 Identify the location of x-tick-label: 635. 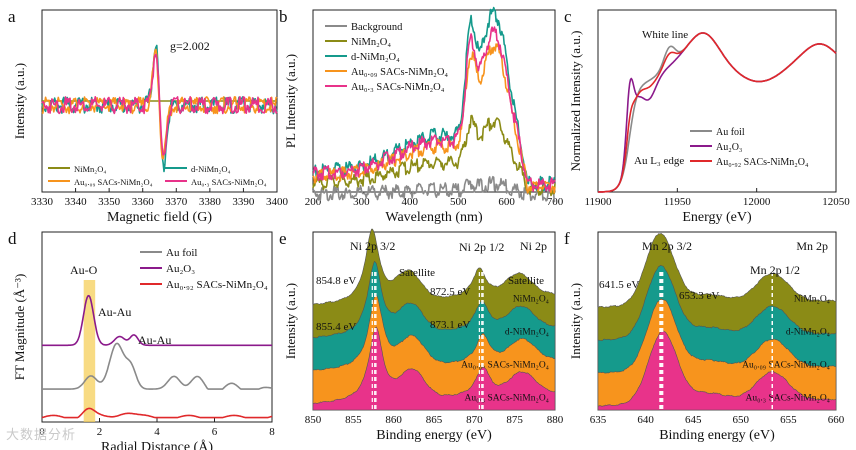
(598, 420).